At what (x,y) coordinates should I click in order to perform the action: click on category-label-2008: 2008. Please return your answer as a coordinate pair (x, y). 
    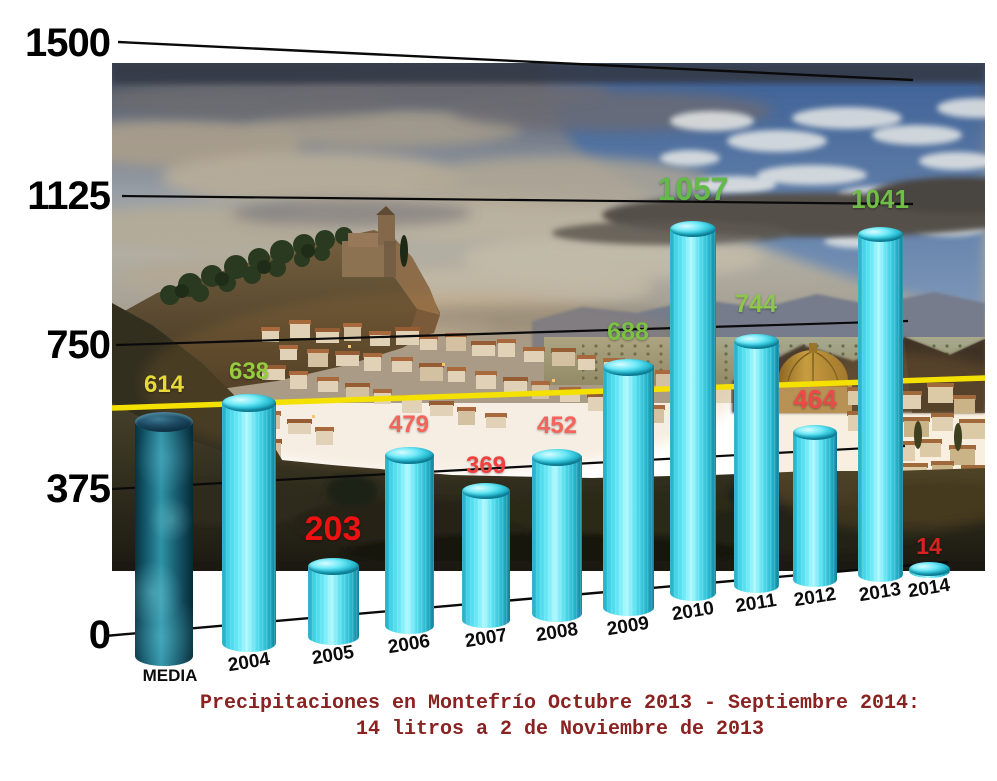
    Looking at the image, I should click on (557, 632).